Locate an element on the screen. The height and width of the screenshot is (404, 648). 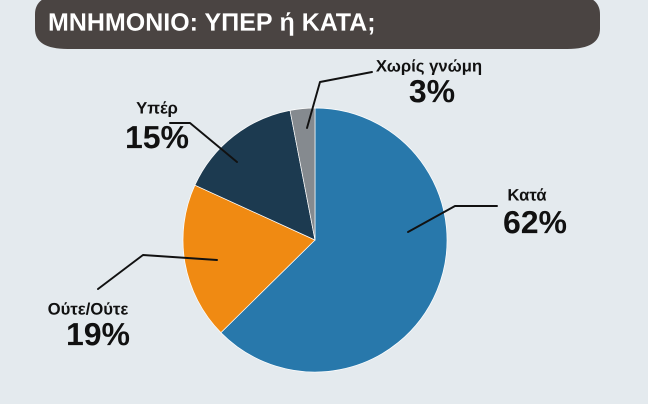
data-label: 15% is located at coordinates (157, 137).